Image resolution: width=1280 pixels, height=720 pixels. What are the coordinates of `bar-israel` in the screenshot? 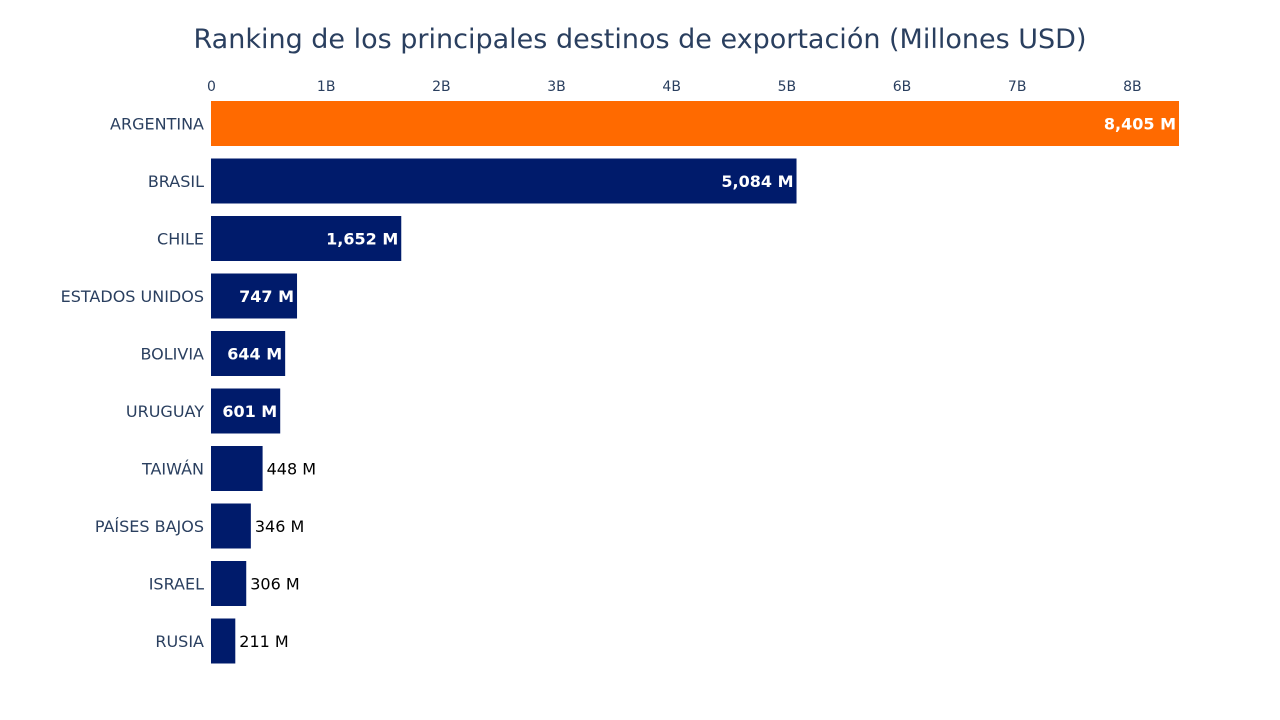 It's located at (229, 583).